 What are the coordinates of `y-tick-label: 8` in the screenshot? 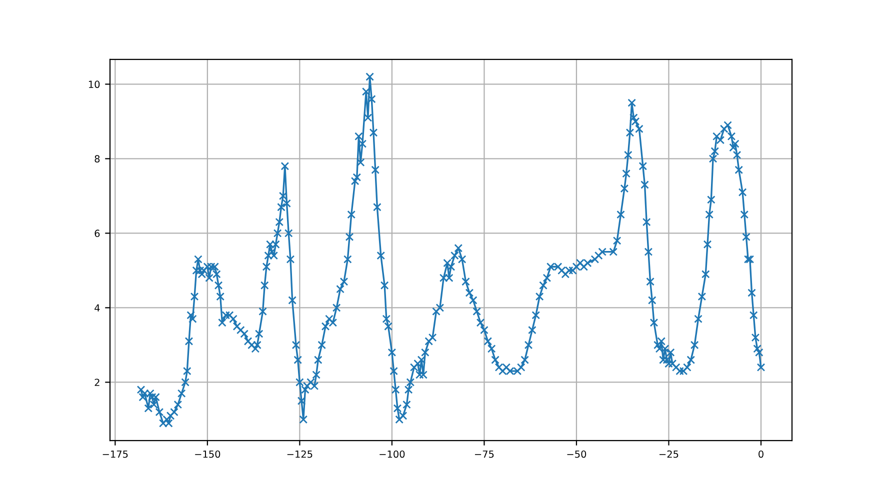 It's located at (97, 159).